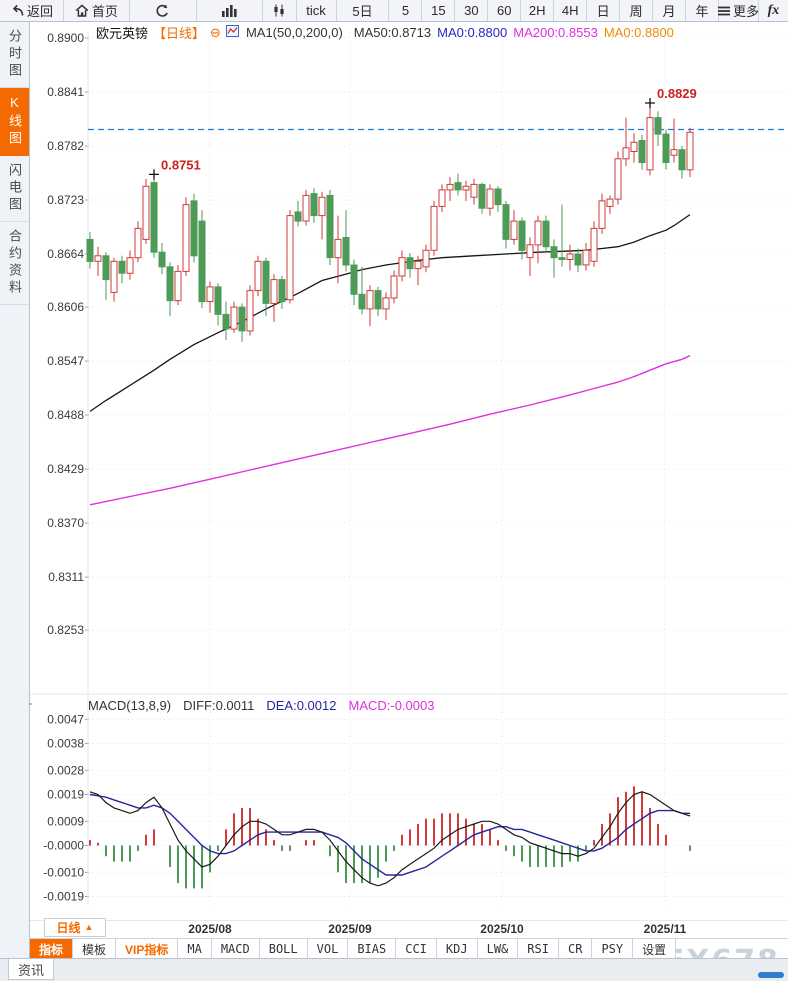  Describe the element at coordinates (439, 10) in the screenshot. I see `interval-button-15: 15` at that location.